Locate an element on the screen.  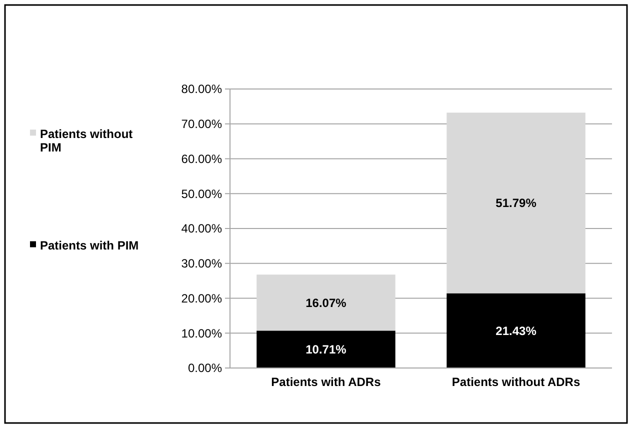
y-tick-label: 40.00% is located at coordinates (201, 229).